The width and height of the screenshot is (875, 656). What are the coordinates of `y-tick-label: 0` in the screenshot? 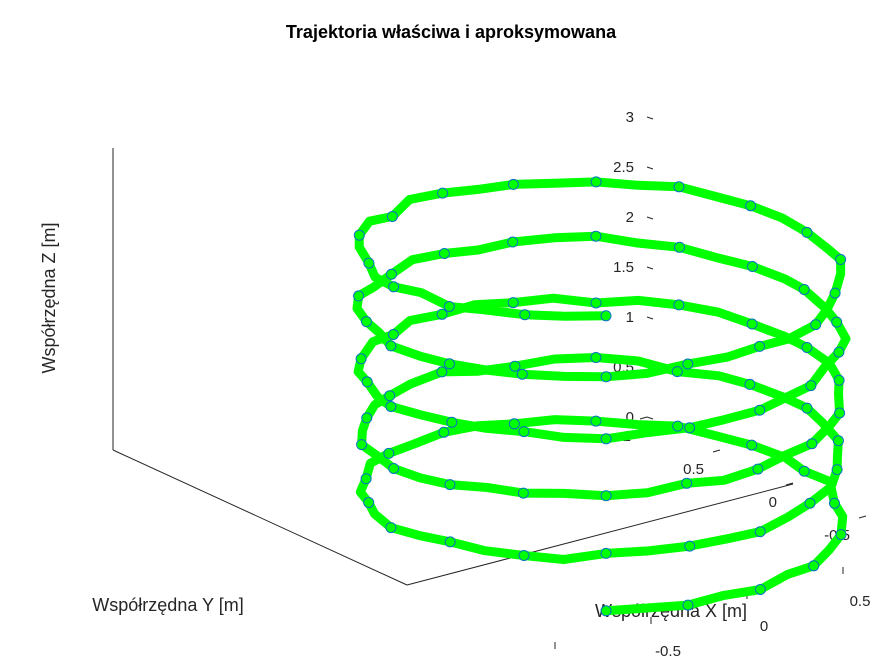 It's located at (773, 502).